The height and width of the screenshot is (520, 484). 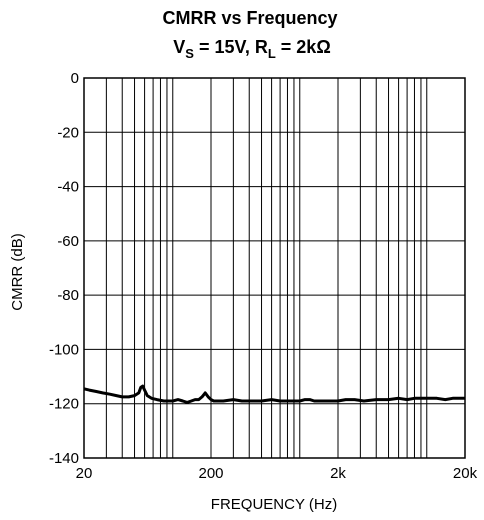 What do you see at coordinates (249, 18) in the screenshot?
I see `chart-title: CMRR vs Frequency` at bounding box center [249, 18].